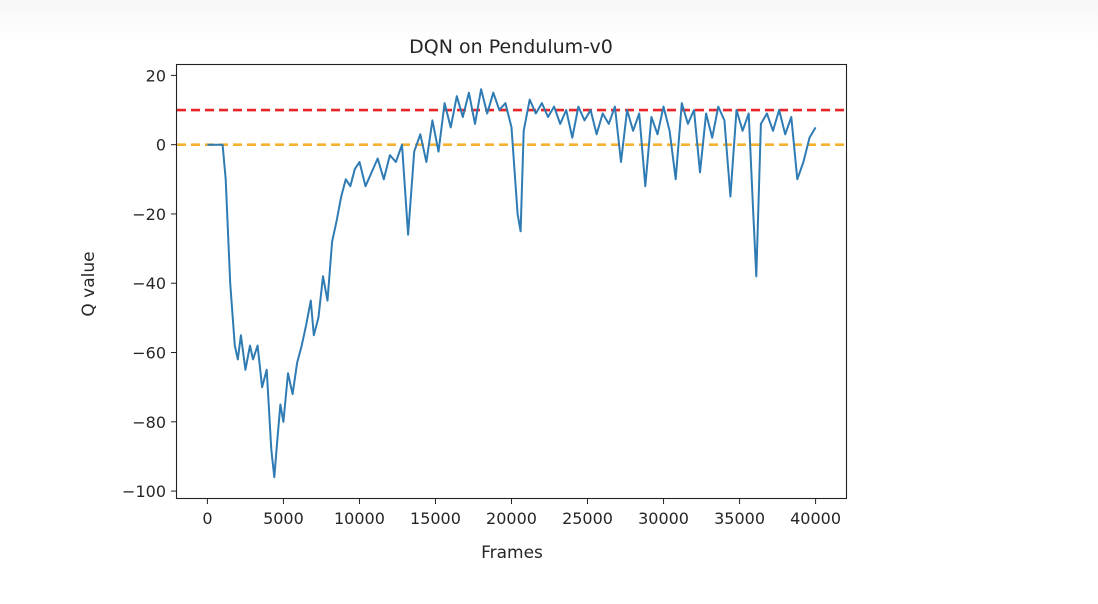 The height and width of the screenshot is (604, 1098). I want to click on y-tick-label: 20, so click(156, 75).